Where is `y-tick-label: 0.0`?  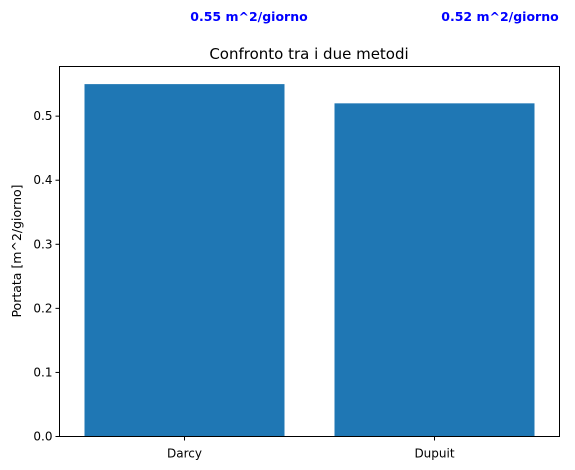
y-tick-label: 0.0 is located at coordinates (42, 437).